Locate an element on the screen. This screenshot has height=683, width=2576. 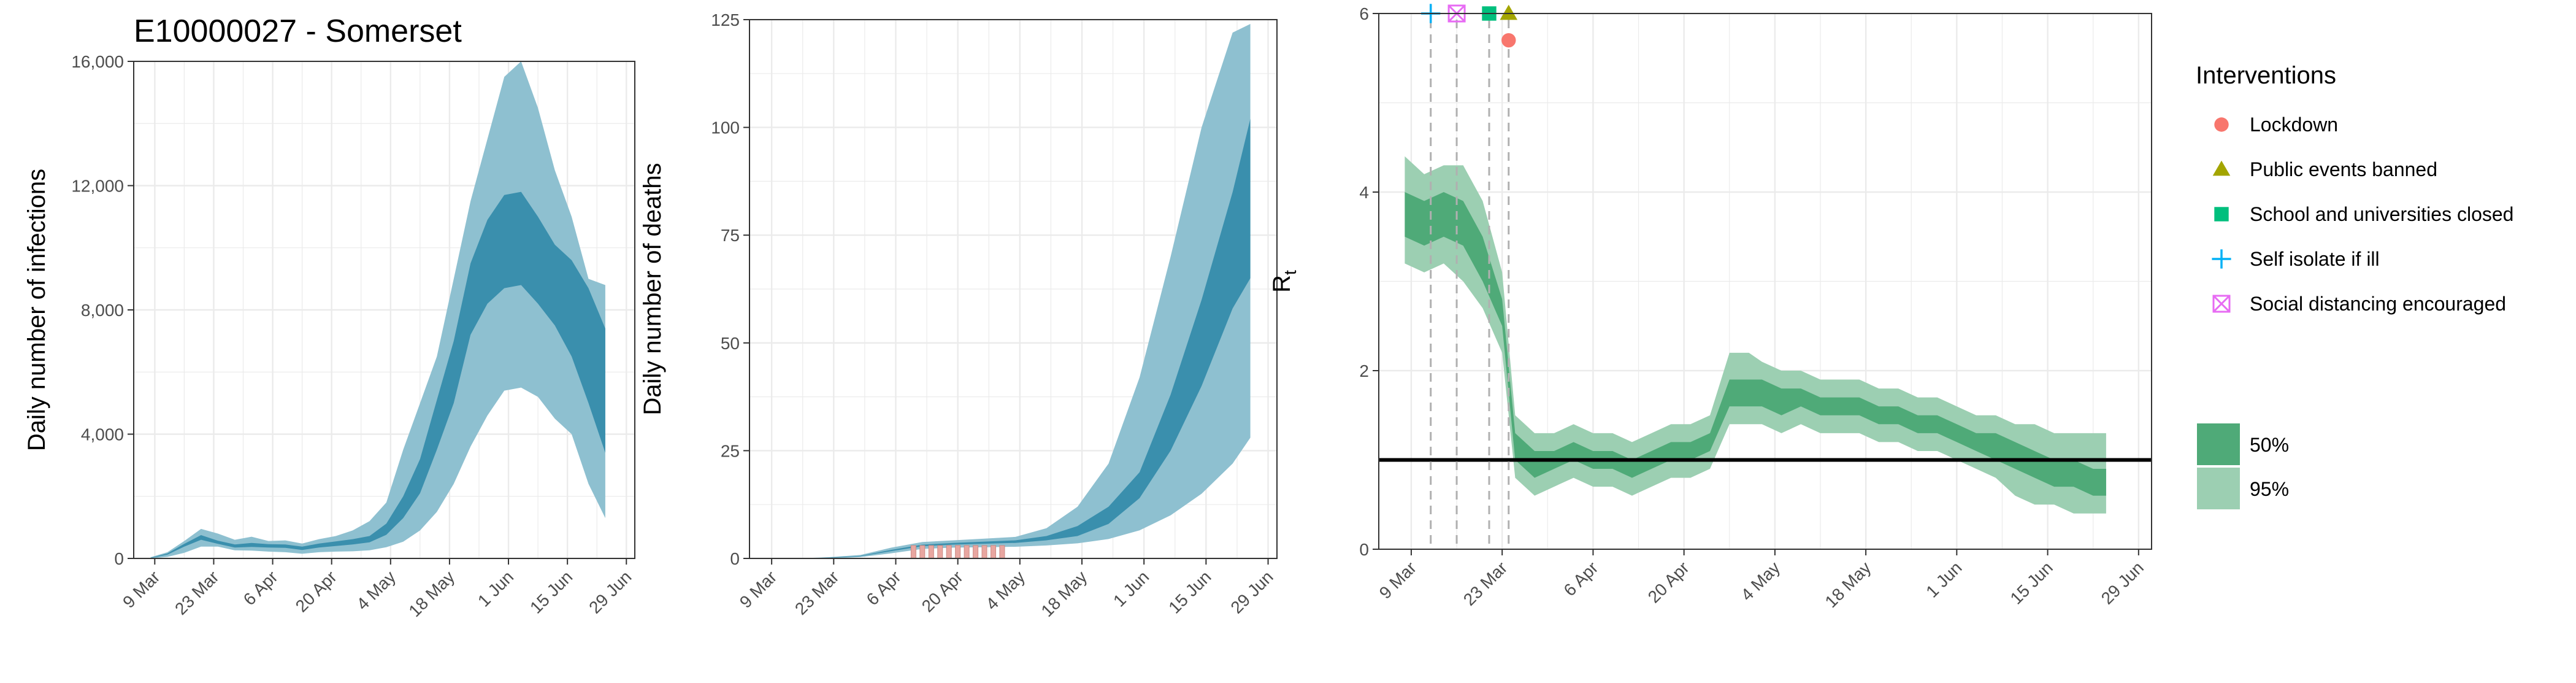
y-tick-label: 4 is located at coordinates (1364, 192).